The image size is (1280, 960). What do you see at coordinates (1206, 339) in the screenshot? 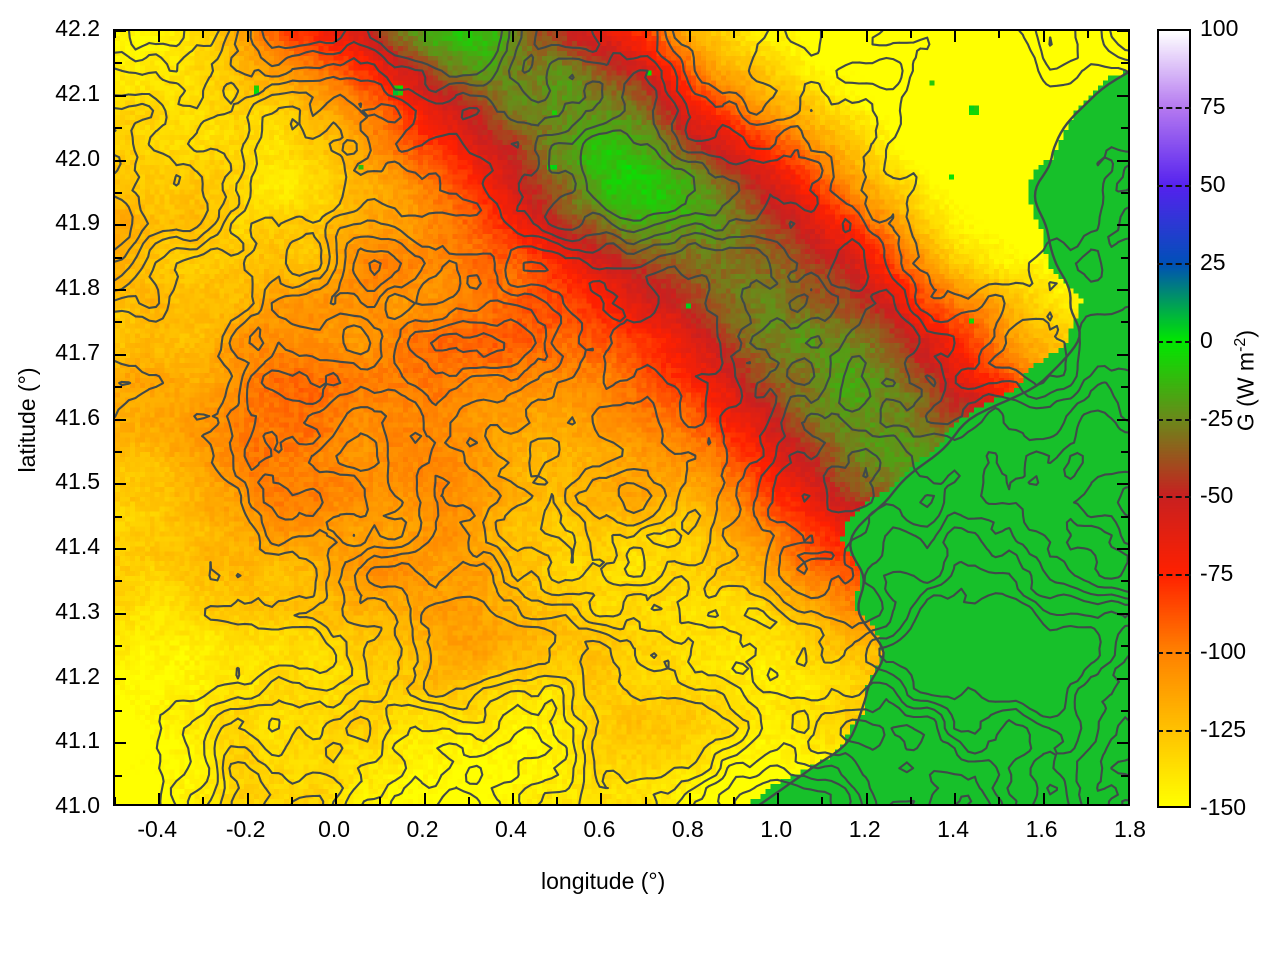
I see `colorbar-tick-label: 0` at bounding box center [1206, 339].